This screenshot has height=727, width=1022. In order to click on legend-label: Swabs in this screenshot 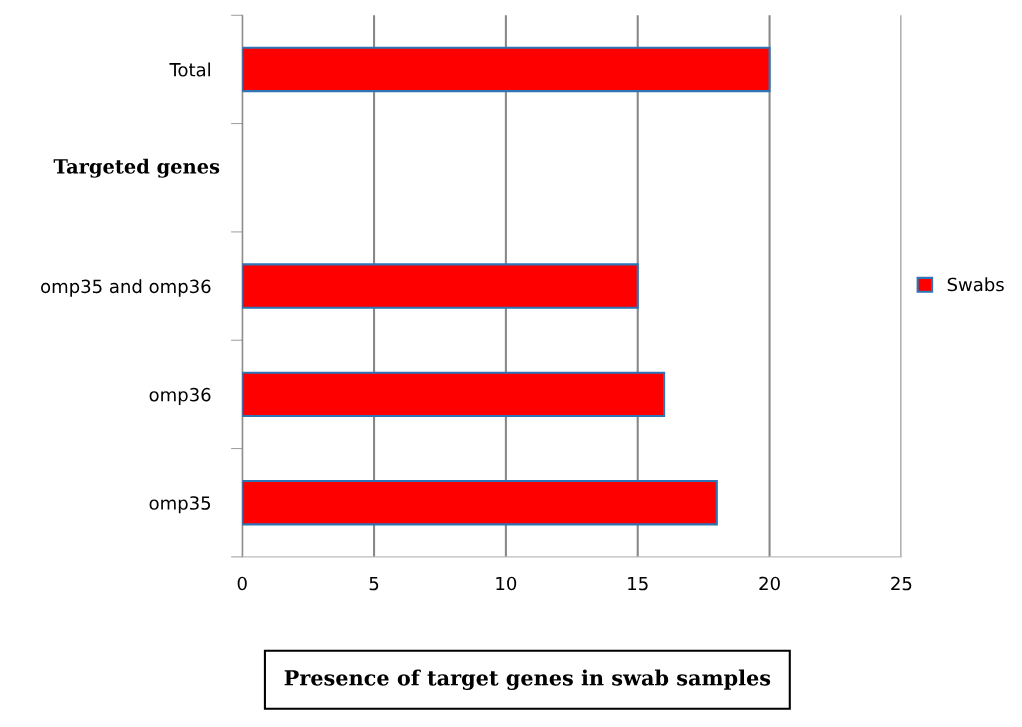, I will do `click(975, 284)`.